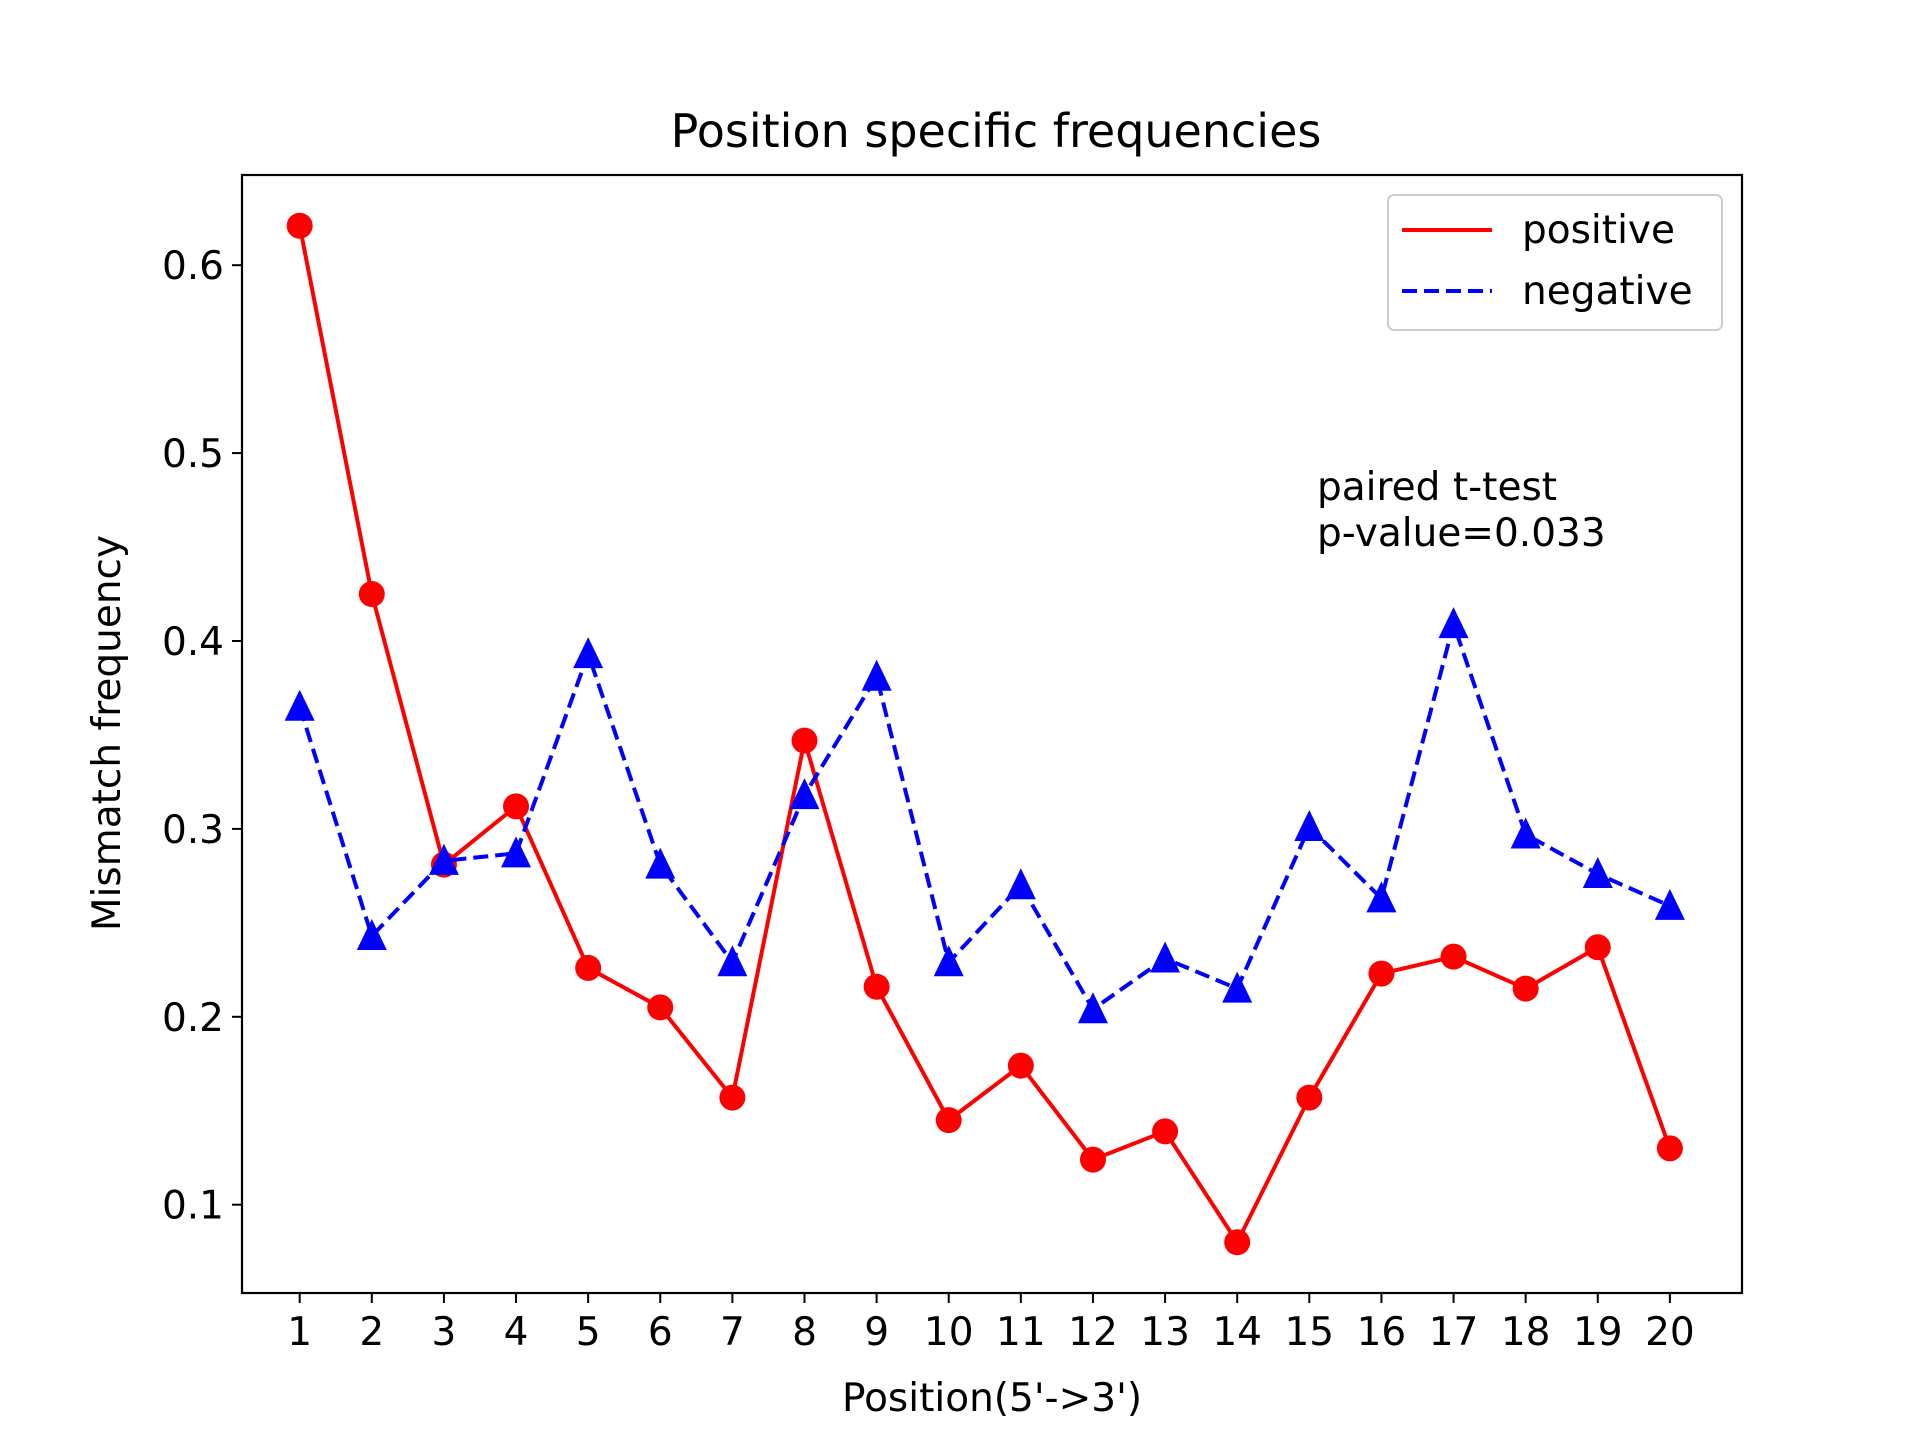 The width and height of the screenshot is (1920, 1440). Describe the element at coordinates (1607, 291) in the screenshot. I see `legend-label-negative: negative` at that location.